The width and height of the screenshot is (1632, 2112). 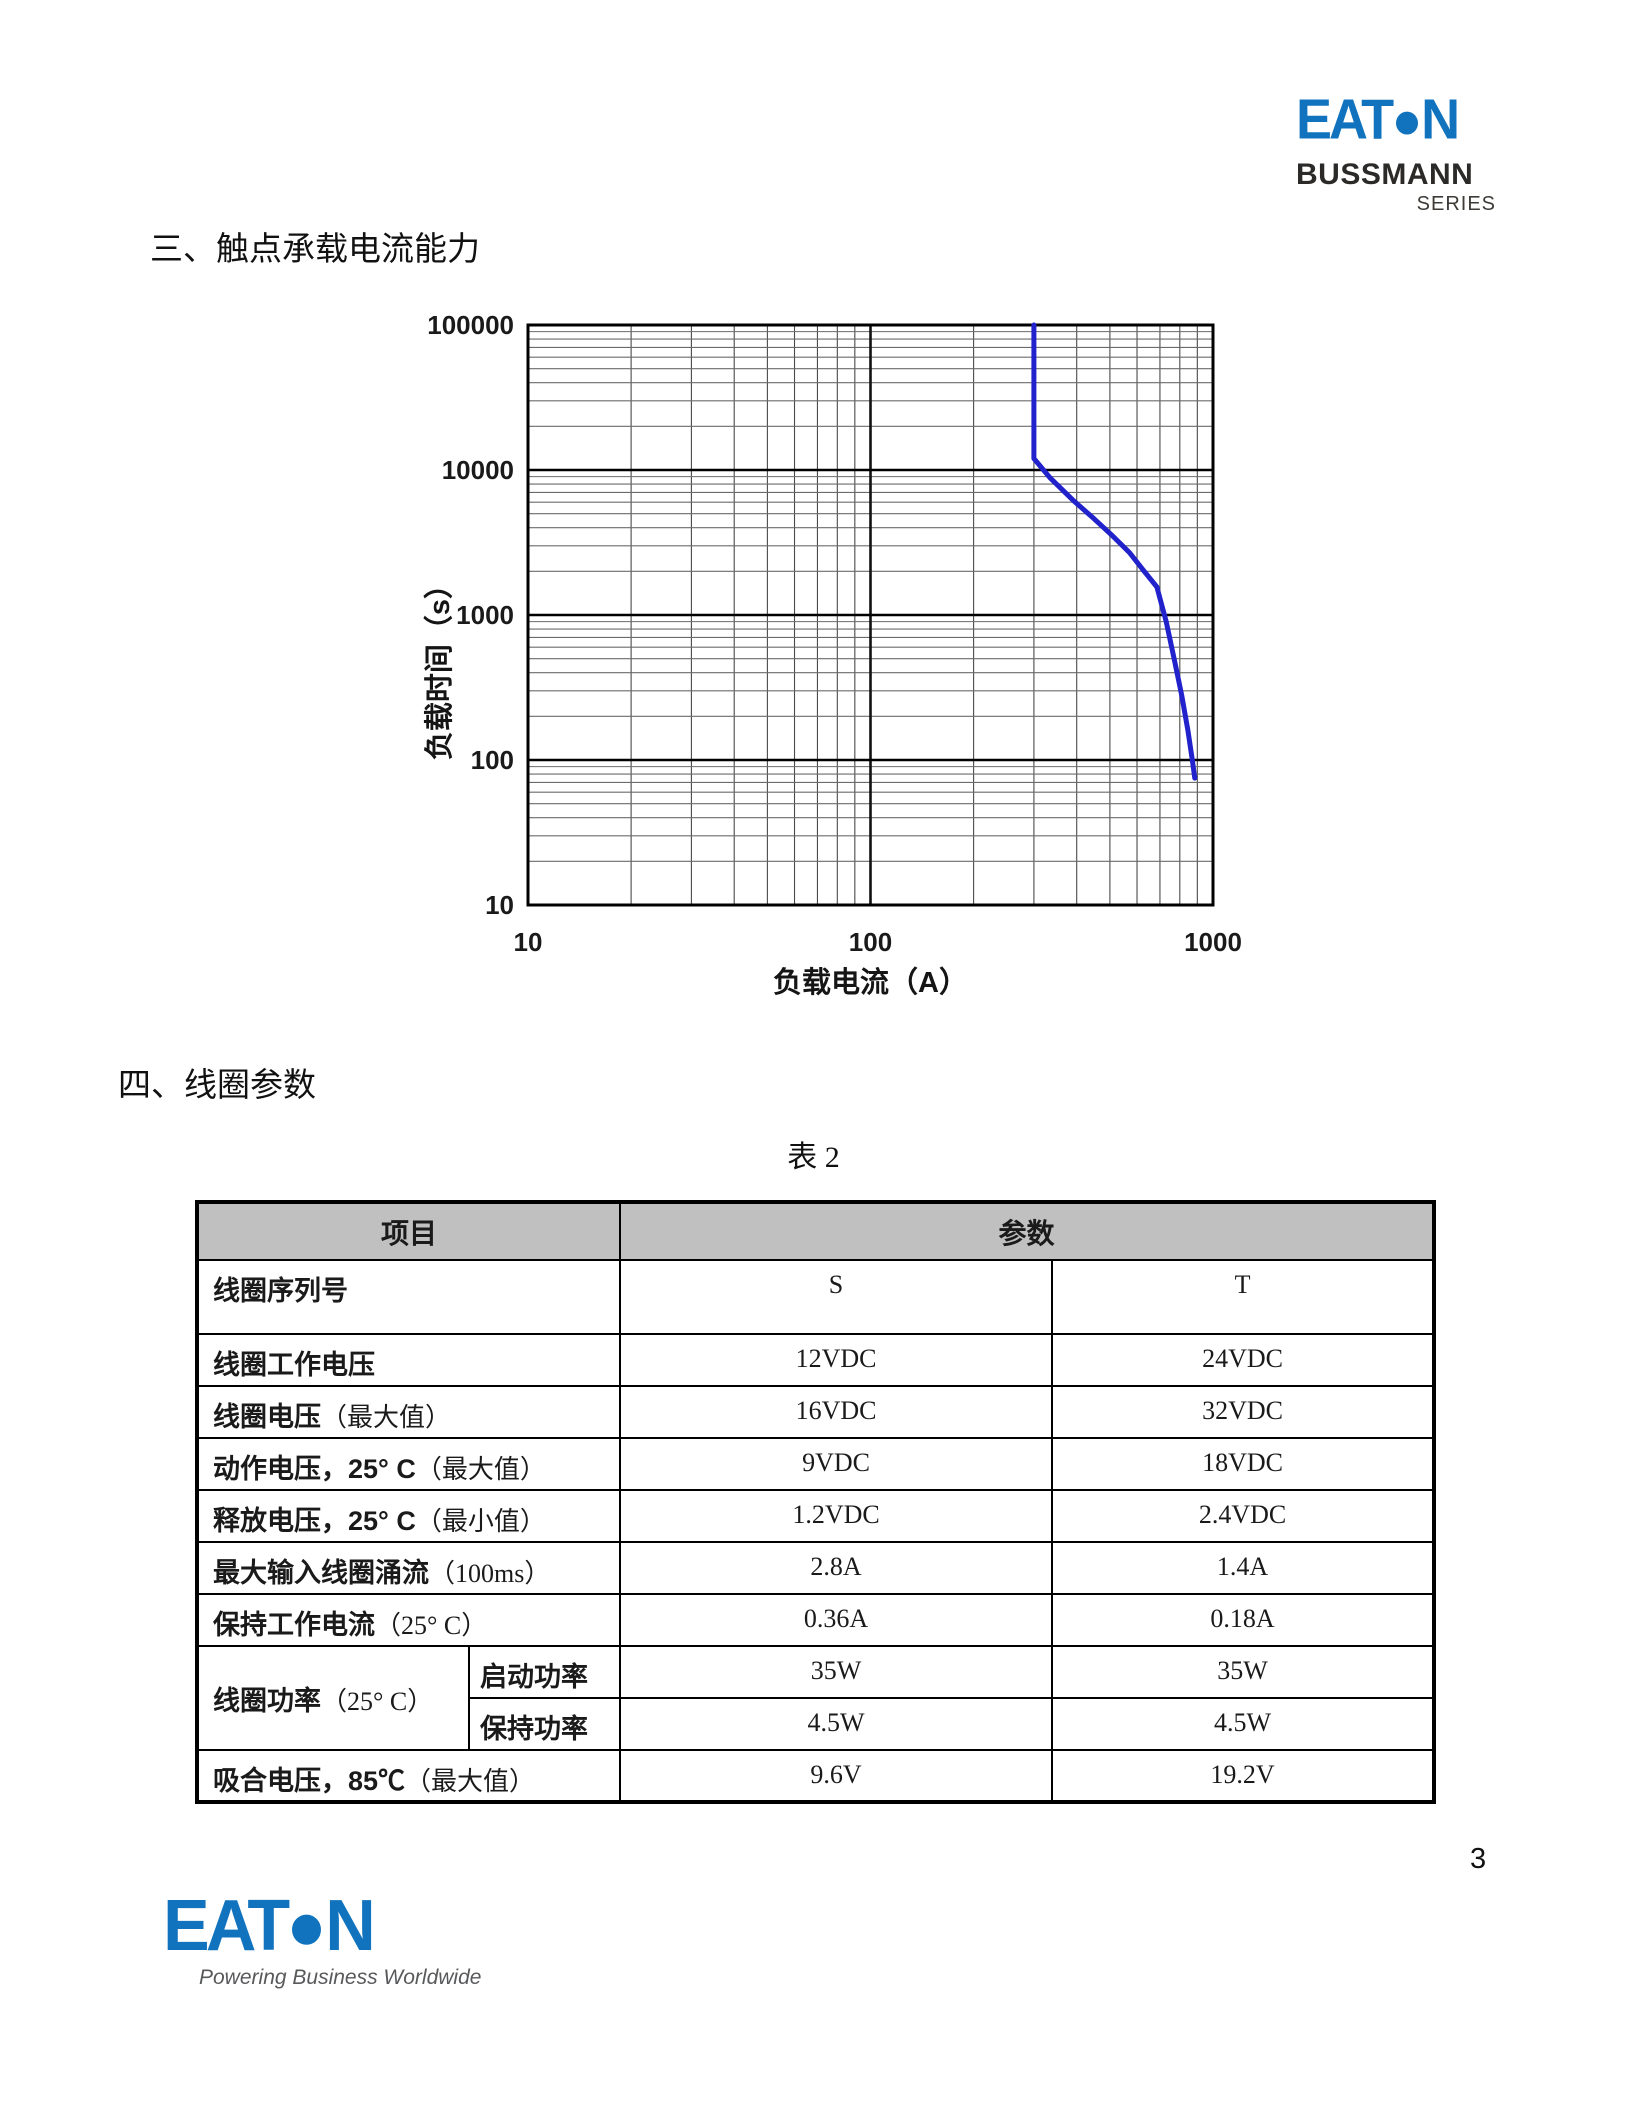 What do you see at coordinates (321, 1573) in the screenshot?
I see `row-label: 最大输入线圈涌流` at bounding box center [321, 1573].